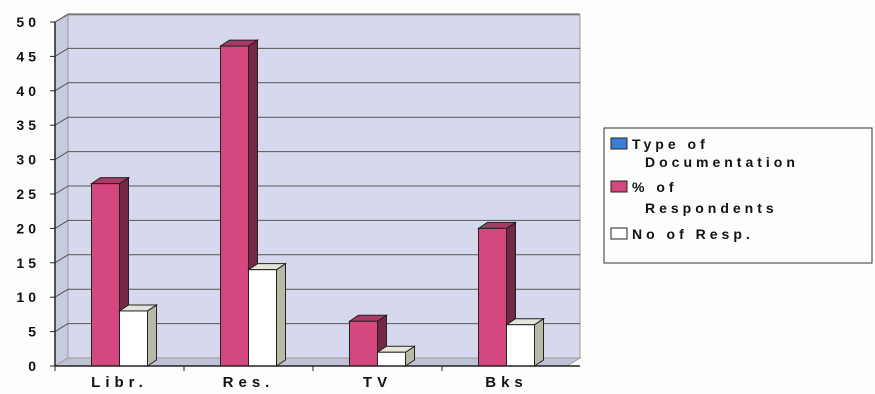  What do you see at coordinates (28, 160) in the screenshot?
I see `y-tick-label: 30` at bounding box center [28, 160].